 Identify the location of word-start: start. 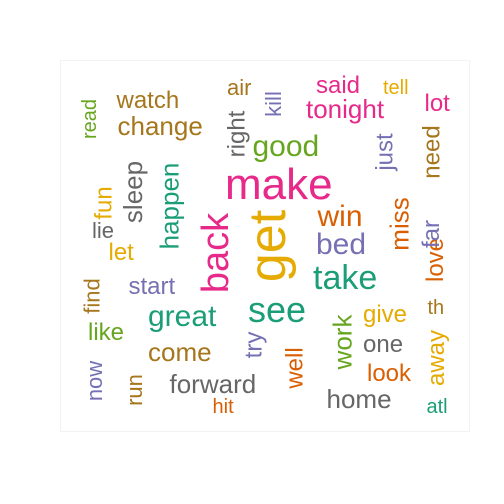
(152, 286).